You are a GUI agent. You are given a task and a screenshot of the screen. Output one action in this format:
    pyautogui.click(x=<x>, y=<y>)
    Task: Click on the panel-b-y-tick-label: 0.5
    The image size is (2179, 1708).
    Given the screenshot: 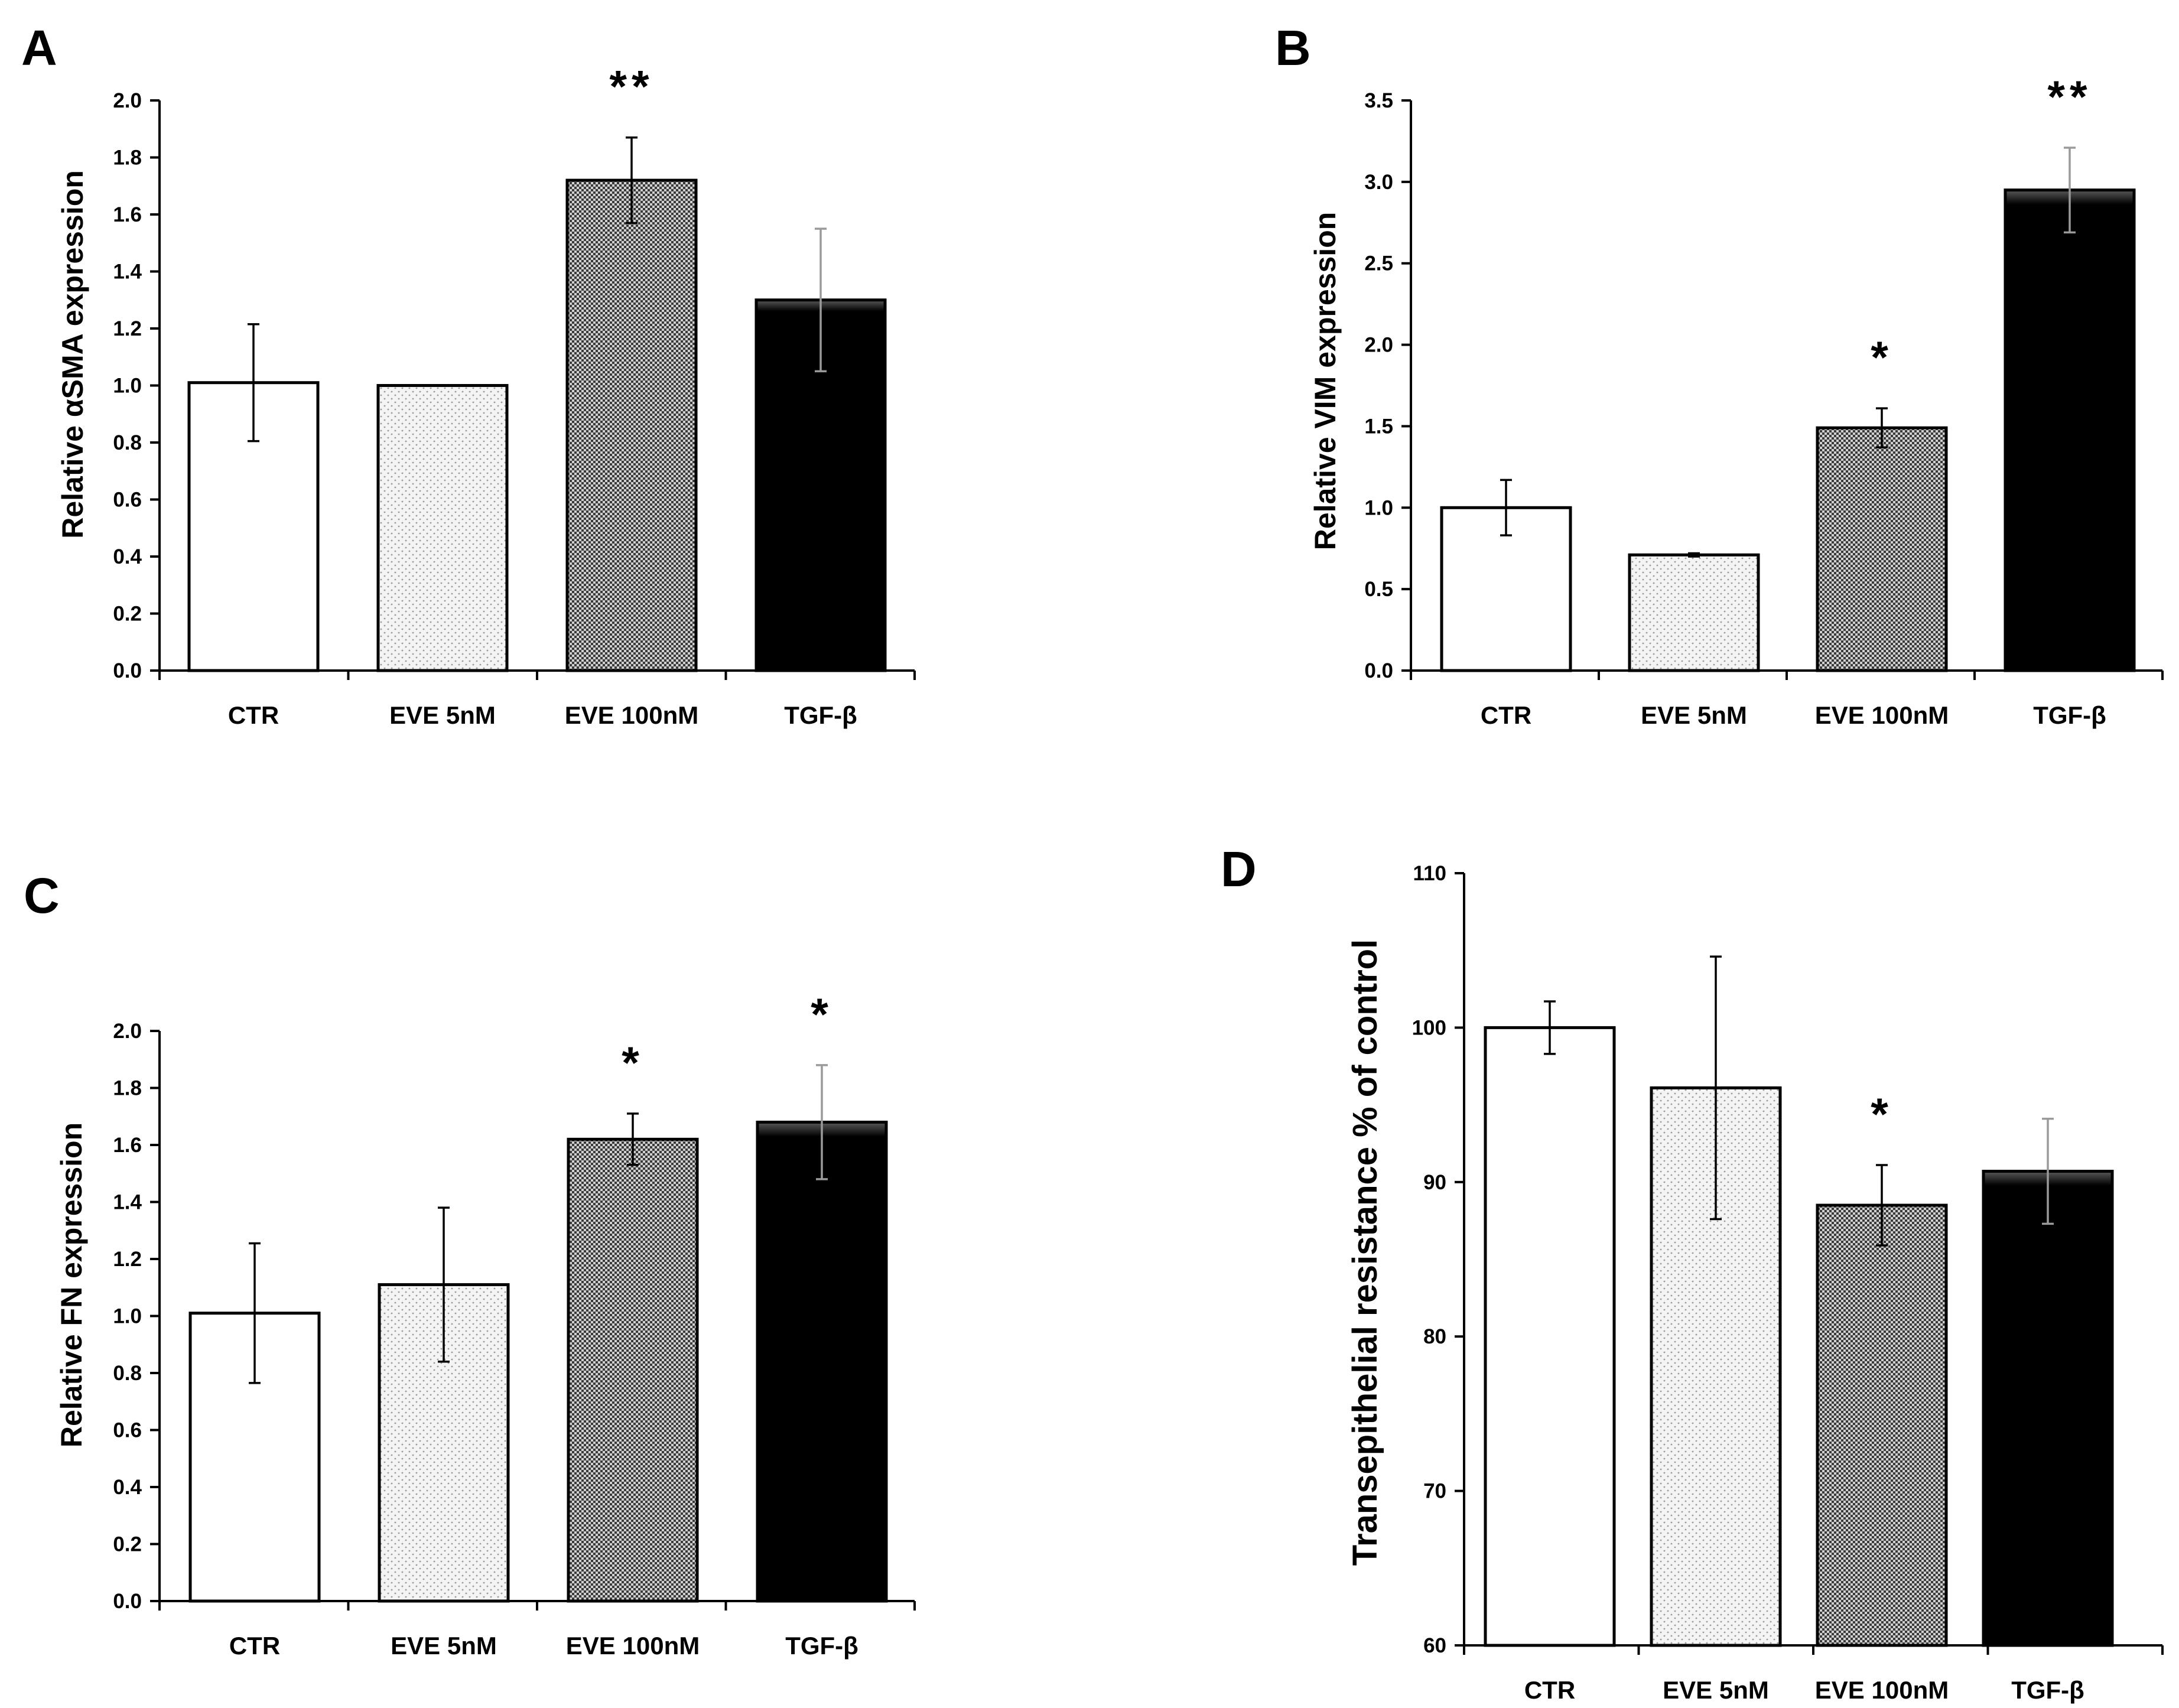 What is the action you would take?
    pyautogui.click(x=1378, y=589)
    